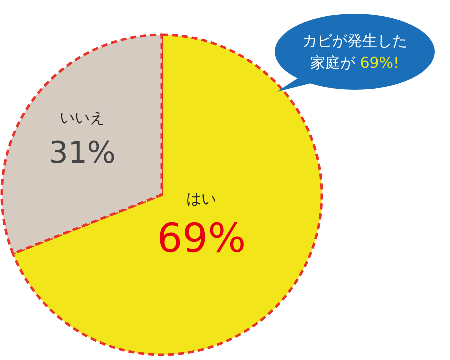 The height and width of the screenshot is (360, 450). Describe the element at coordinates (83, 118) in the screenshot. I see `slice-label: いいえ` at that location.